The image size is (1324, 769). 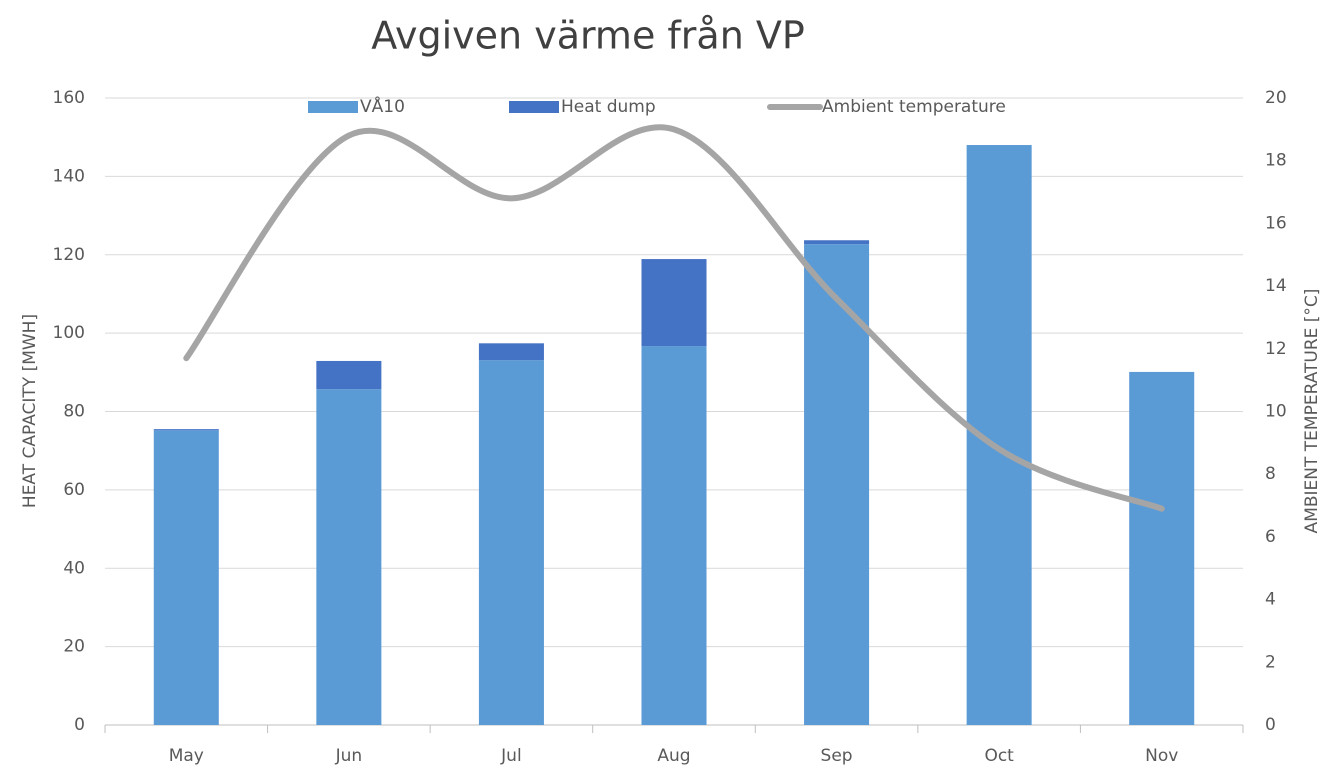 What do you see at coordinates (1276, 98) in the screenshot?
I see `y2-tick-label: 20` at bounding box center [1276, 98].